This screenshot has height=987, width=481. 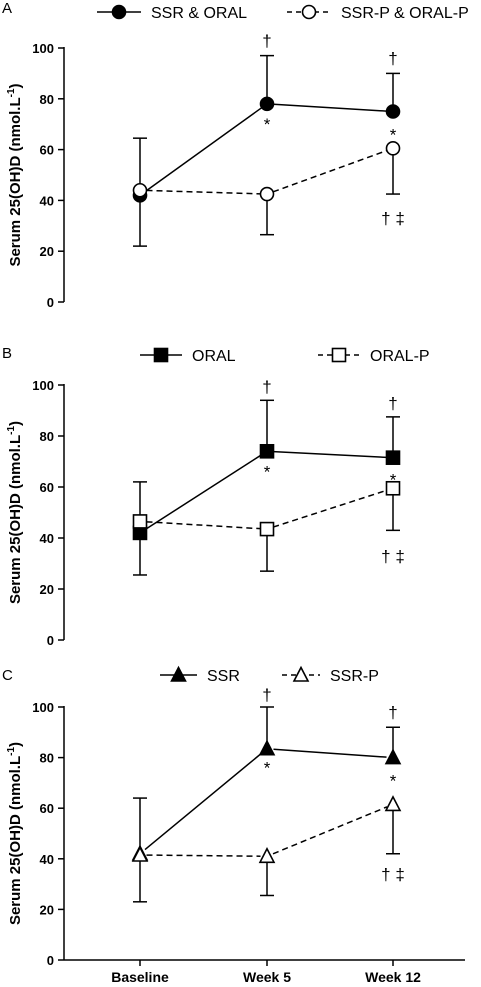 What do you see at coordinates (140, 977) in the screenshot?
I see `x-tick-label: Baseline` at bounding box center [140, 977].